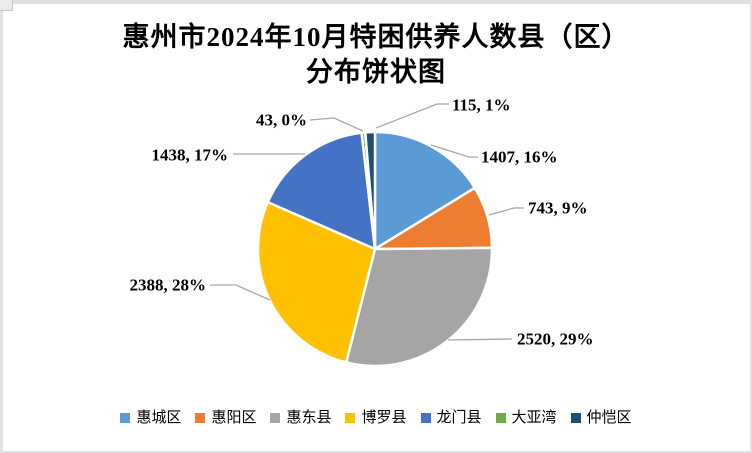 The height and width of the screenshot is (453, 752). I want to click on legend-item-huiyang: 惠阳区, so click(226, 417).